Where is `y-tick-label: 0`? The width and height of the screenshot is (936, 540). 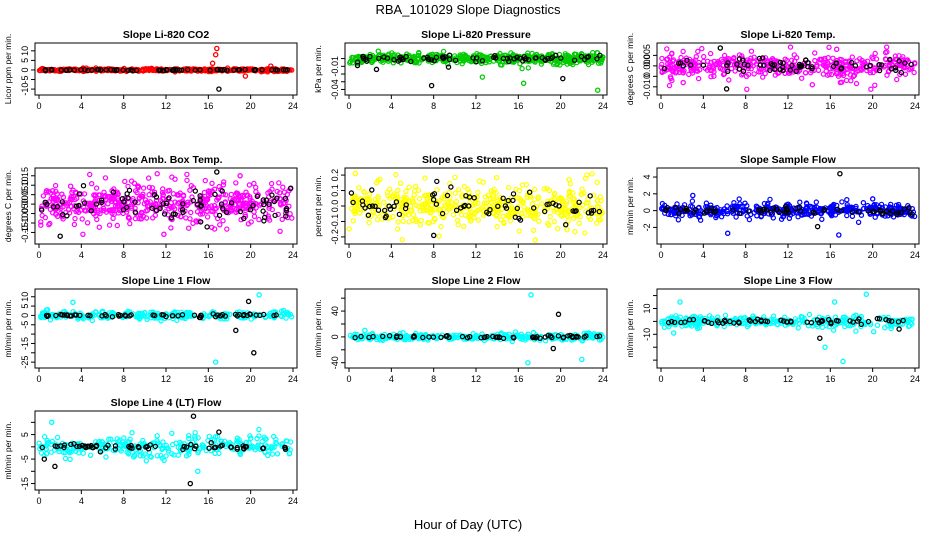
y-tick-label: 0 is located at coordinates (25, 69).